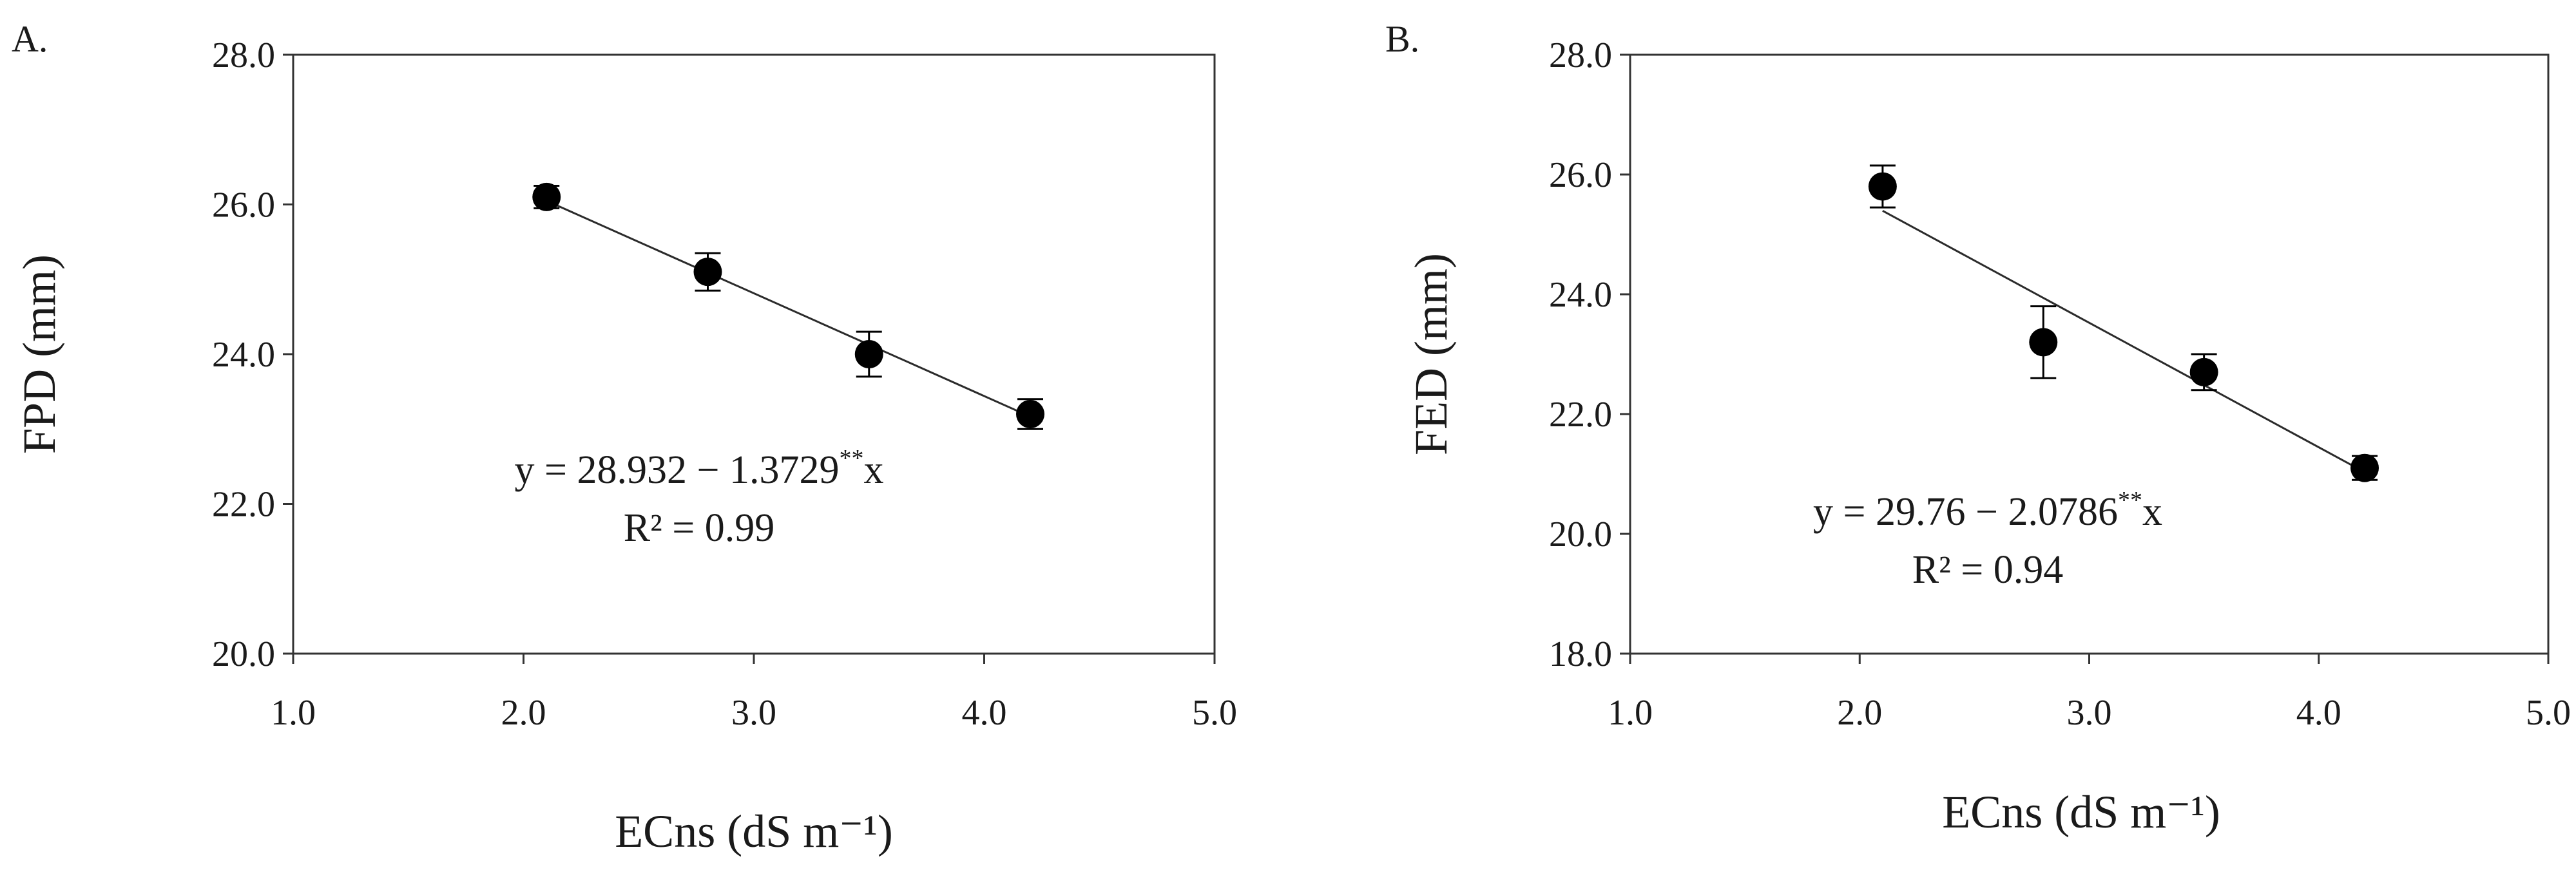  I want to click on y-axis-title: FPD (mm), so click(39, 354).